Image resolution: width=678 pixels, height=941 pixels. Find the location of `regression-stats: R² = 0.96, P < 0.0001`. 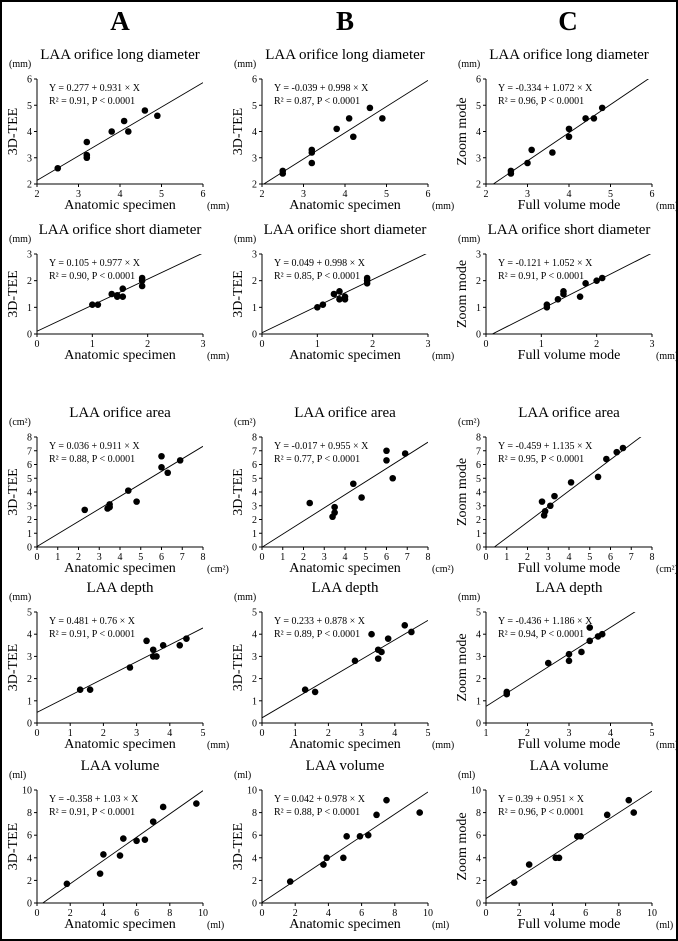

regression-stats: R² = 0.96, P < 0.0001 is located at coordinates (541, 812).